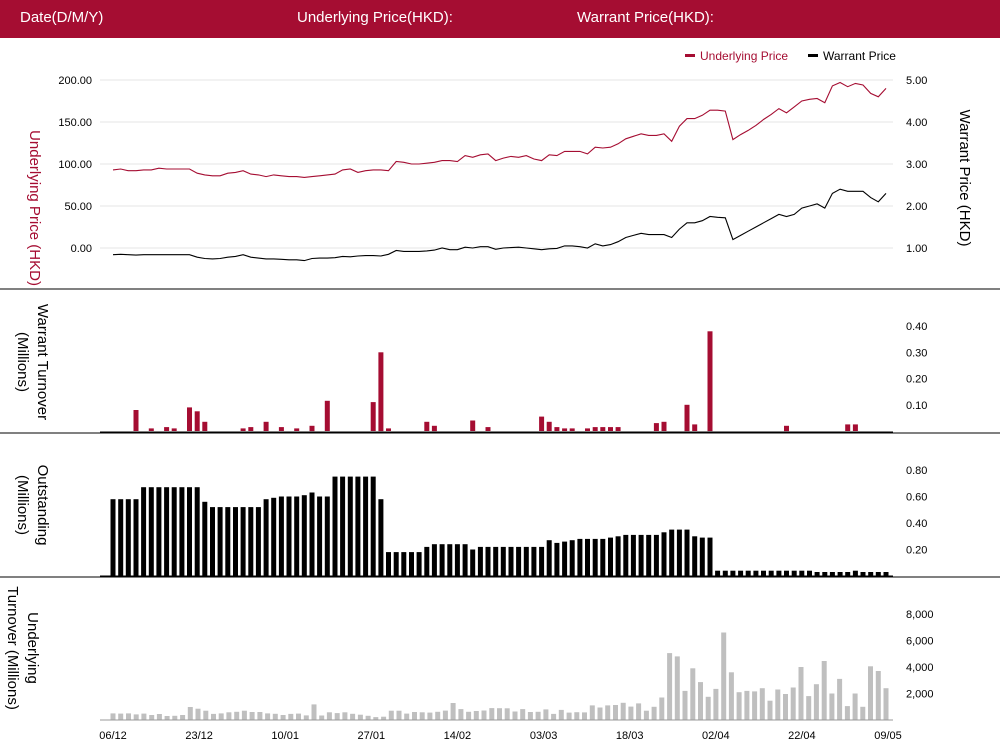  Describe the element at coordinates (32, 362) in the screenshot. I see `warrant-turnover-axis-title: Warrant Turnover(Millions)` at that location.